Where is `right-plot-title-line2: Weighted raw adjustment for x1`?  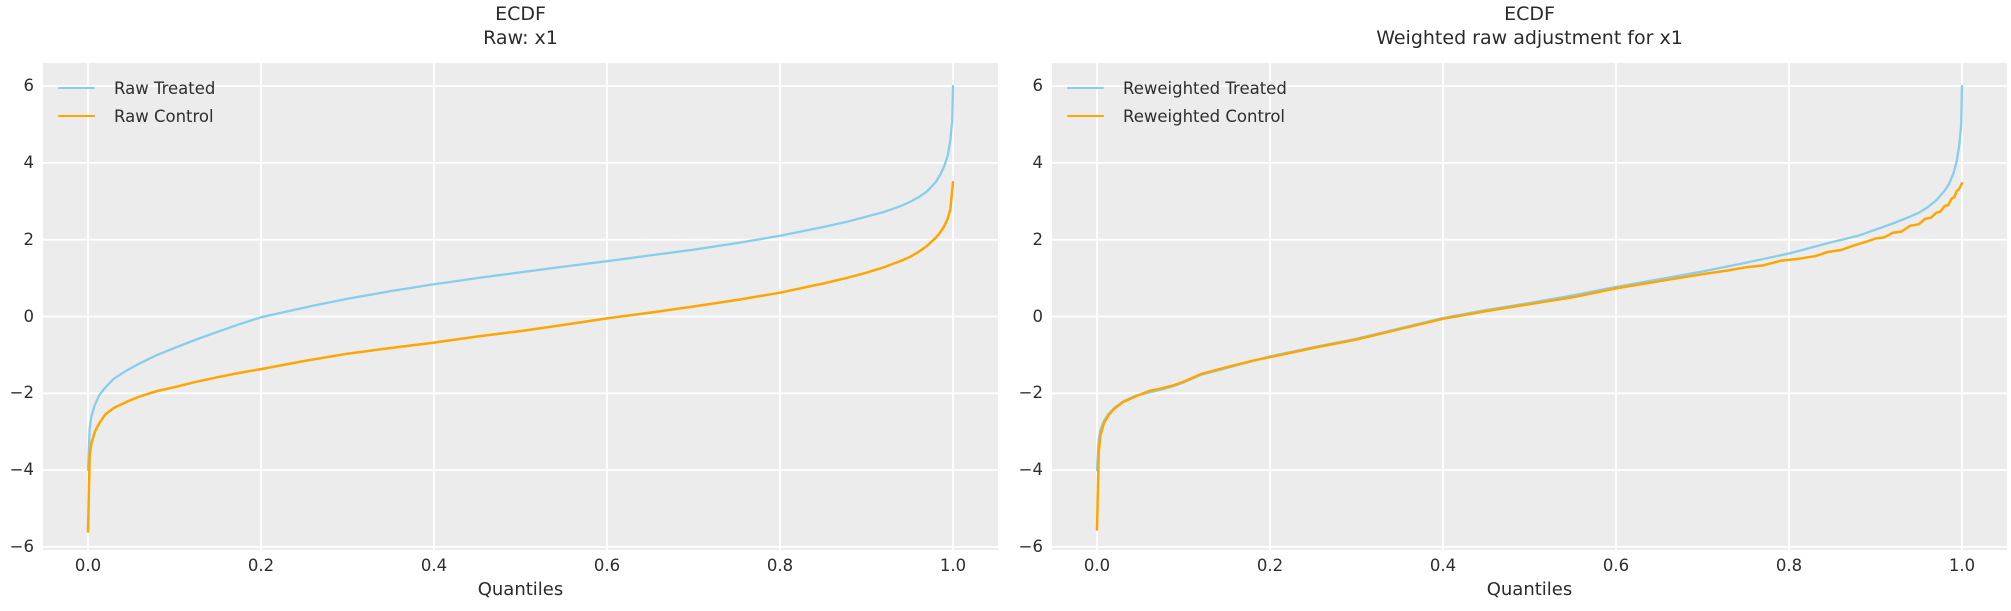 right-plot-title-line2: Weighted raw adjustment for x1 is located at coordinates (1529, 37).